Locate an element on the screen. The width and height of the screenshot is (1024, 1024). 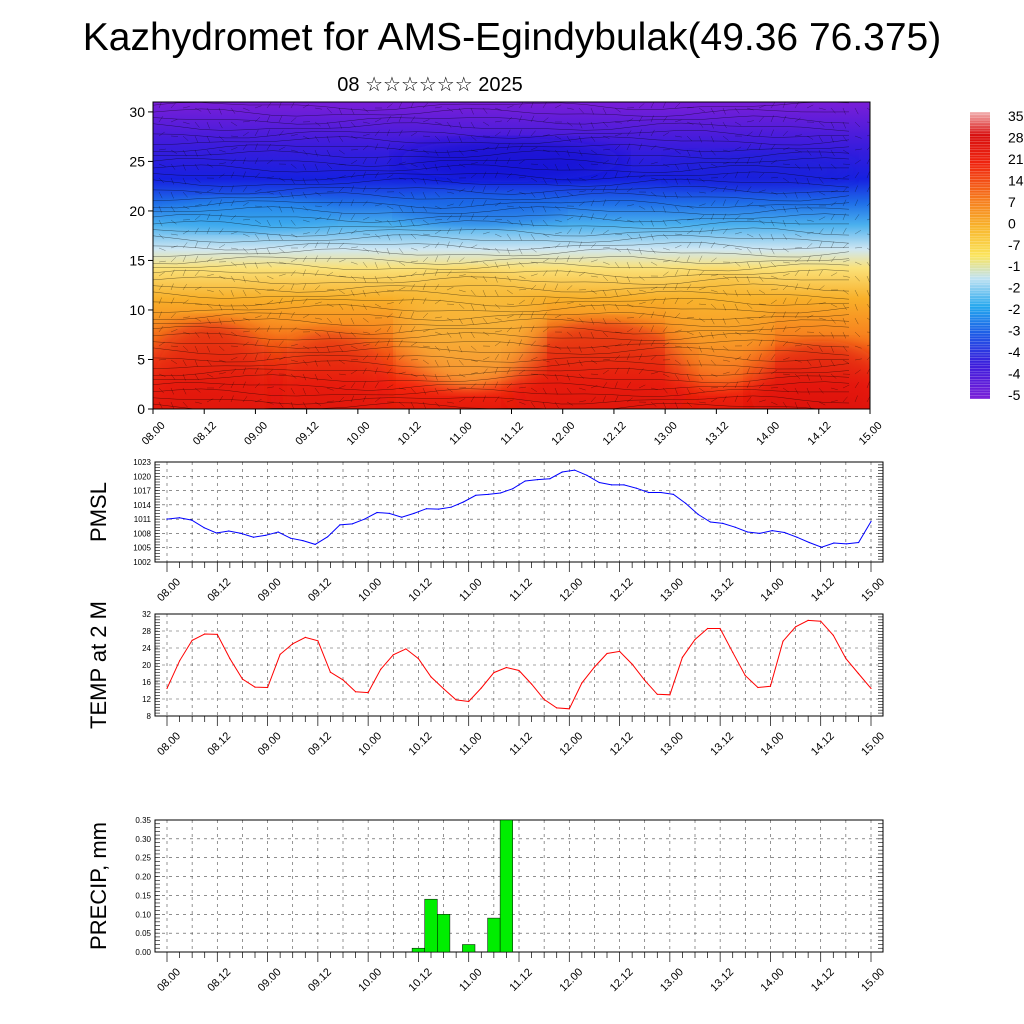
heat-xtick-label: 12.12 is located at coordinates (615, 434).